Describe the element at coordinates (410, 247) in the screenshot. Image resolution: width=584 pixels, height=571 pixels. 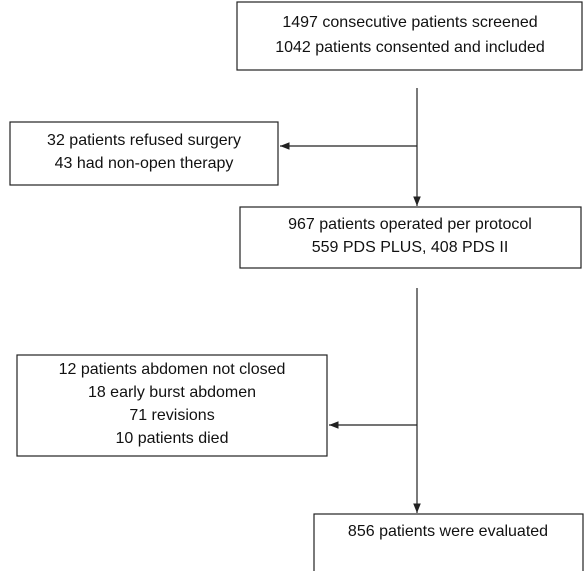
I see `box-text: 559 PDS PLUS, 408 PDS II` at that location.